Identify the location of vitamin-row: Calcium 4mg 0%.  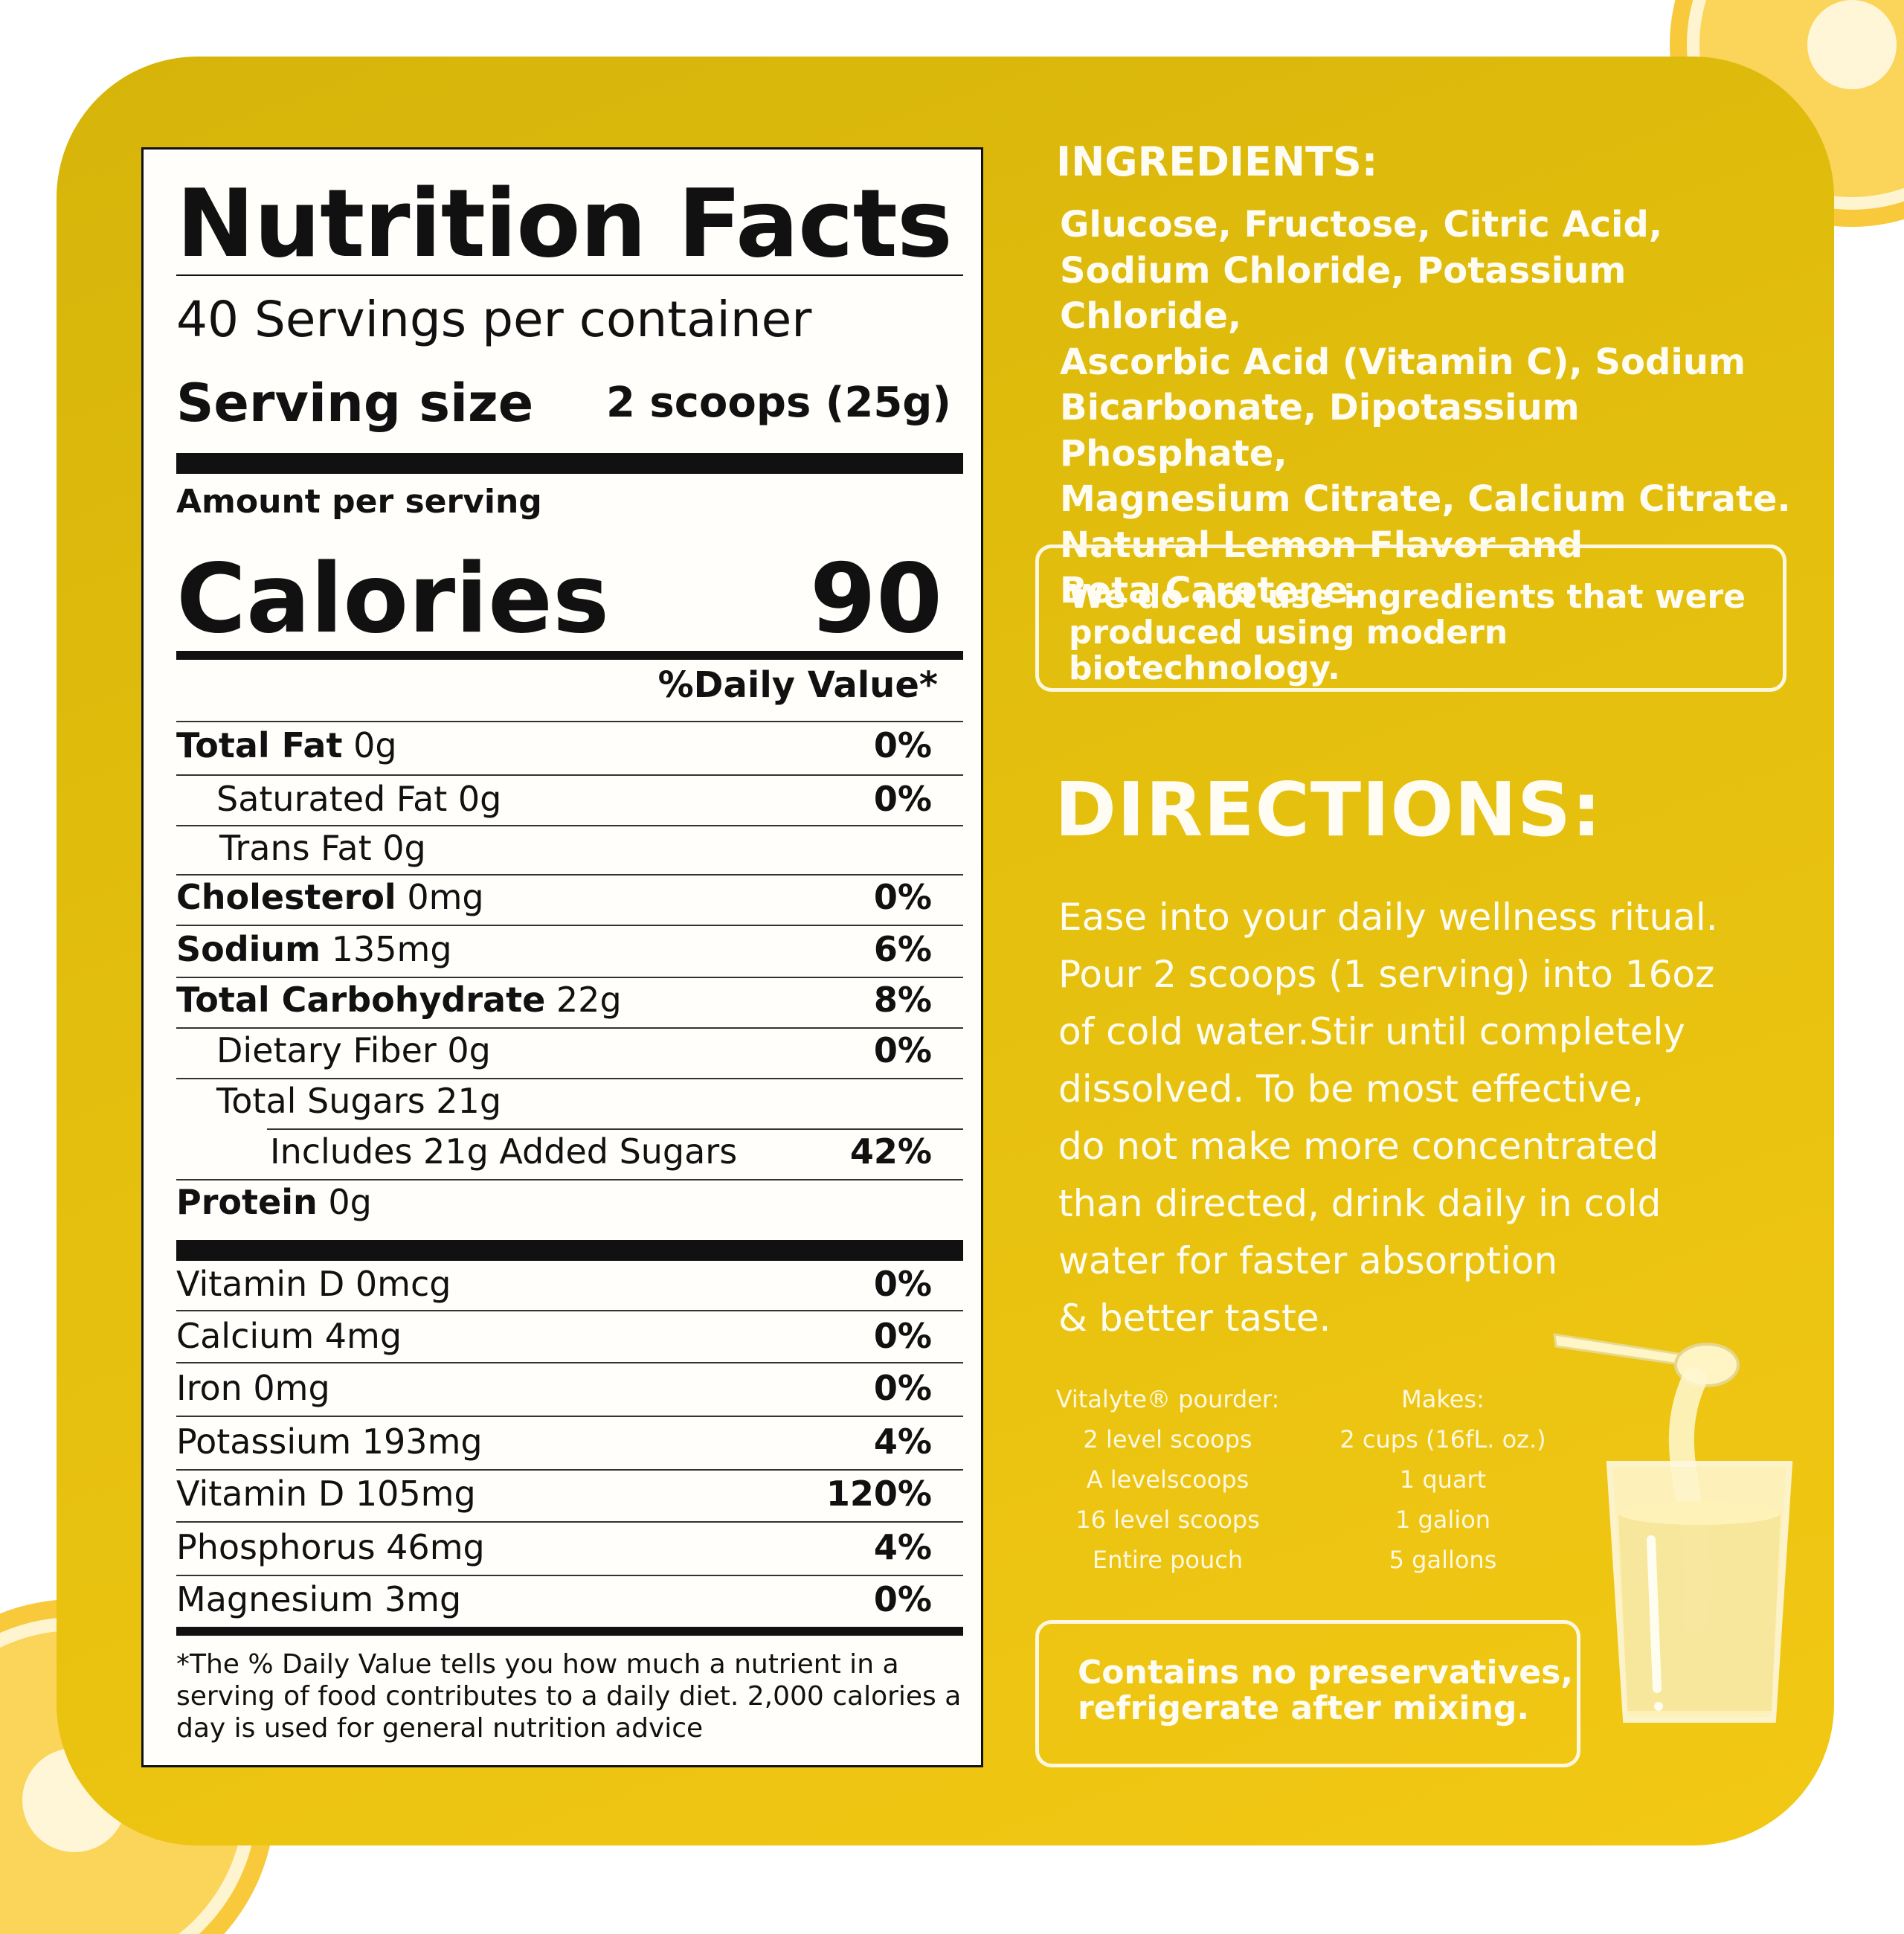
(554, 1336).